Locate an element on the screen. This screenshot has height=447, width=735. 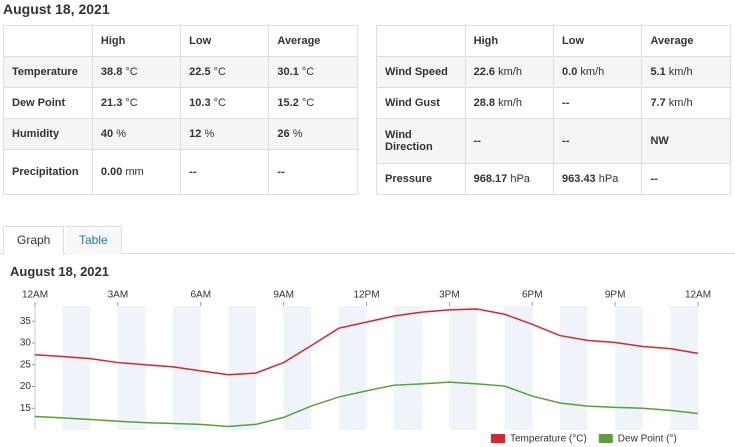
row: Humidity 40 % 12 % 26 % is located at coordinates (180, 134).